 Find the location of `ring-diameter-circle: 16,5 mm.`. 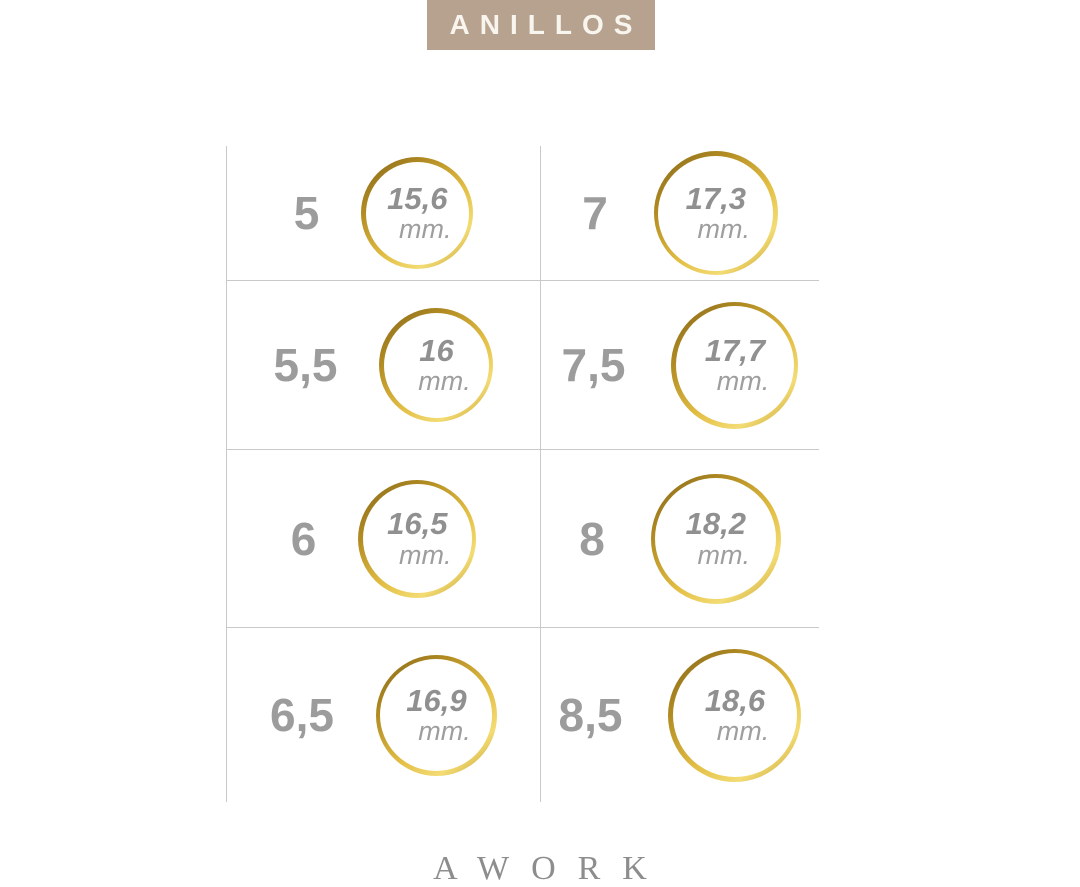

ring-diameter-circle: 16,5 mm. is located at coordinates (417, 538).